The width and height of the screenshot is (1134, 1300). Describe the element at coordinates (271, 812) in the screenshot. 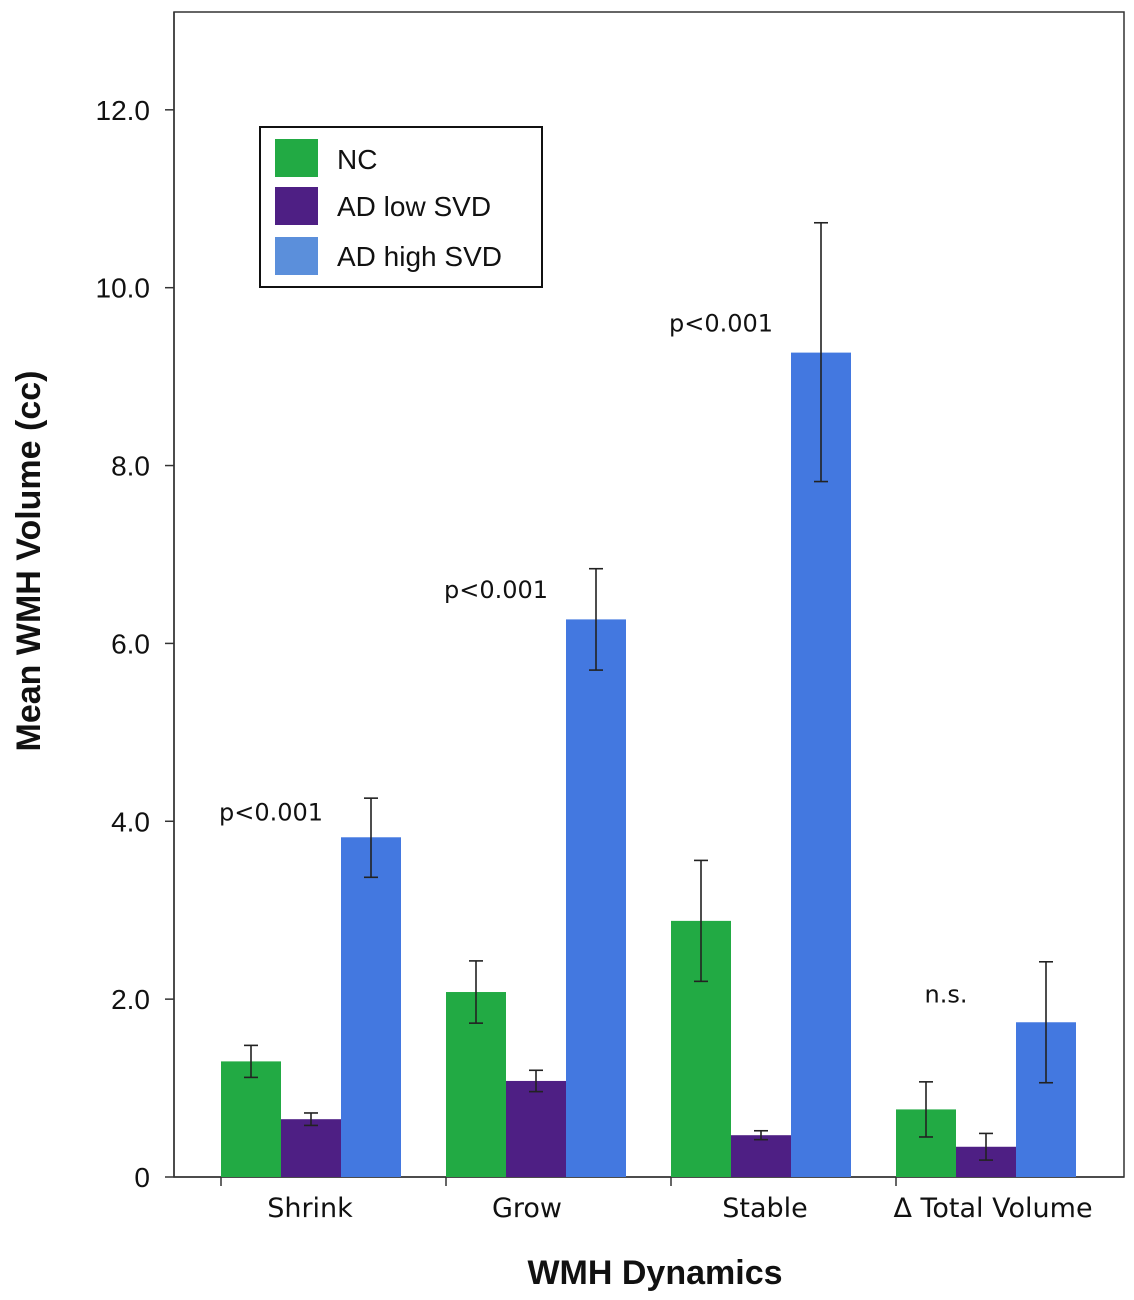

I see `annotation-shrink: p<0.001` at that location.